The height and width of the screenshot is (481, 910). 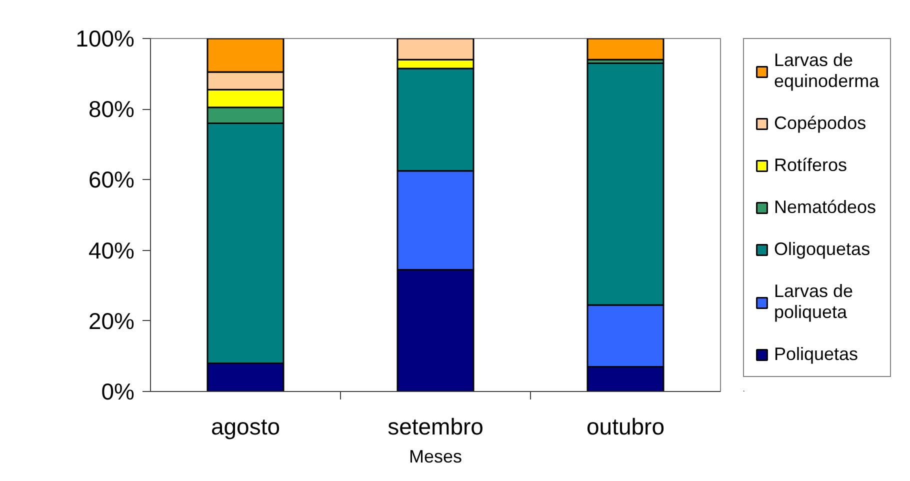 What do you see at coordinates (625, 49) in the screenshot?
I see `bar` at bounding box center [625, 49].